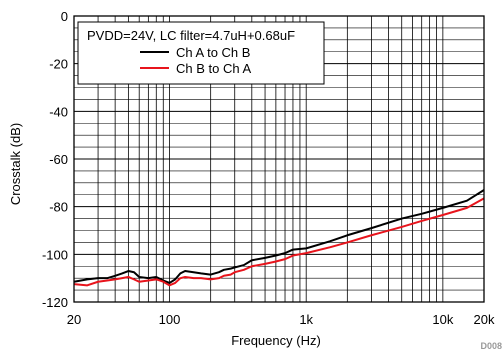 This screenshot has height=352, width=503. What do you see at coordinates (58, 207) in the screenshot?
I see `y-tick-label: -80` at bounding box center [58, 207].